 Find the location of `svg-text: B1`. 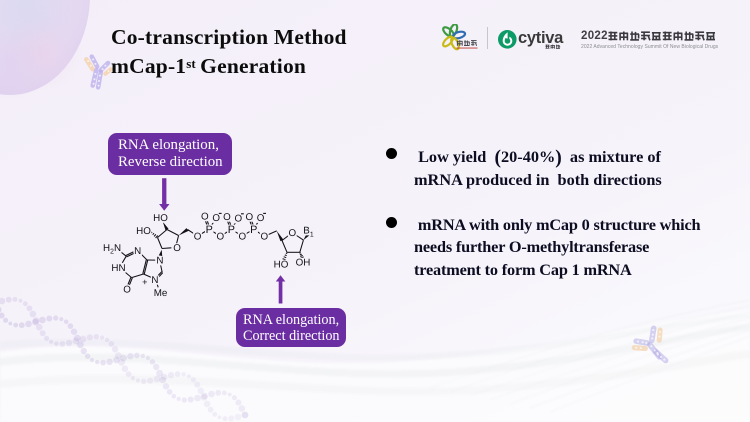

svg-text: B1 is located at coordinates (308, 232).